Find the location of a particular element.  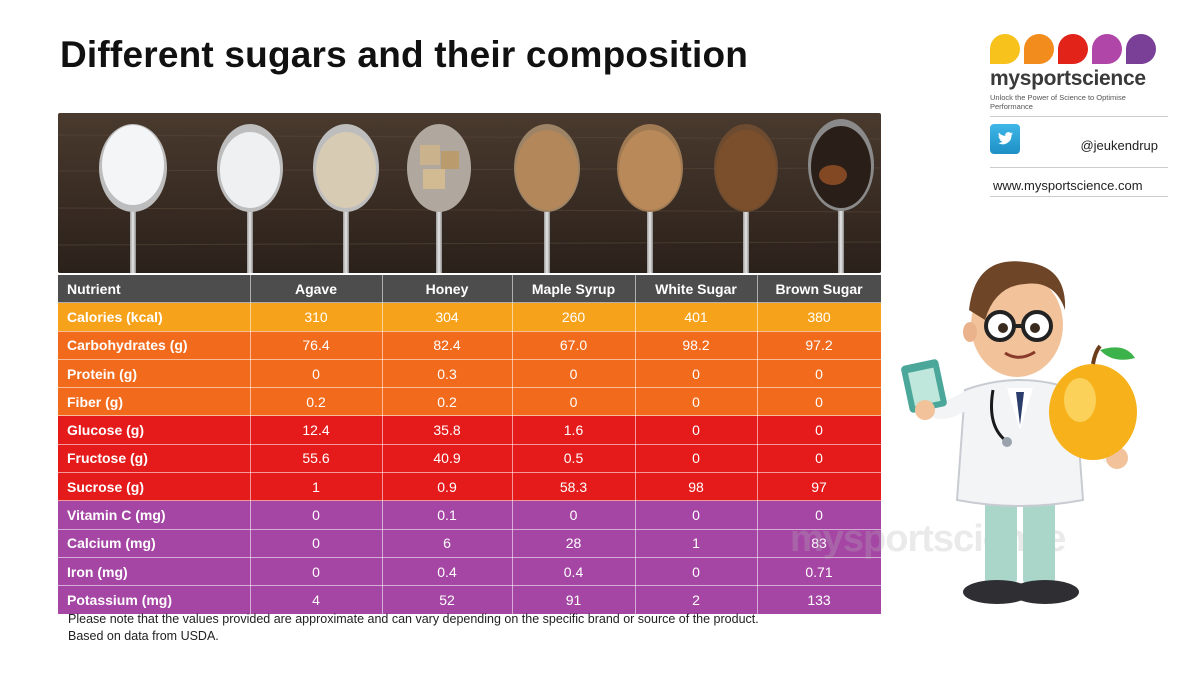

footnote-line-2: Based on data from USDA. is located at coordinates (143, 636).